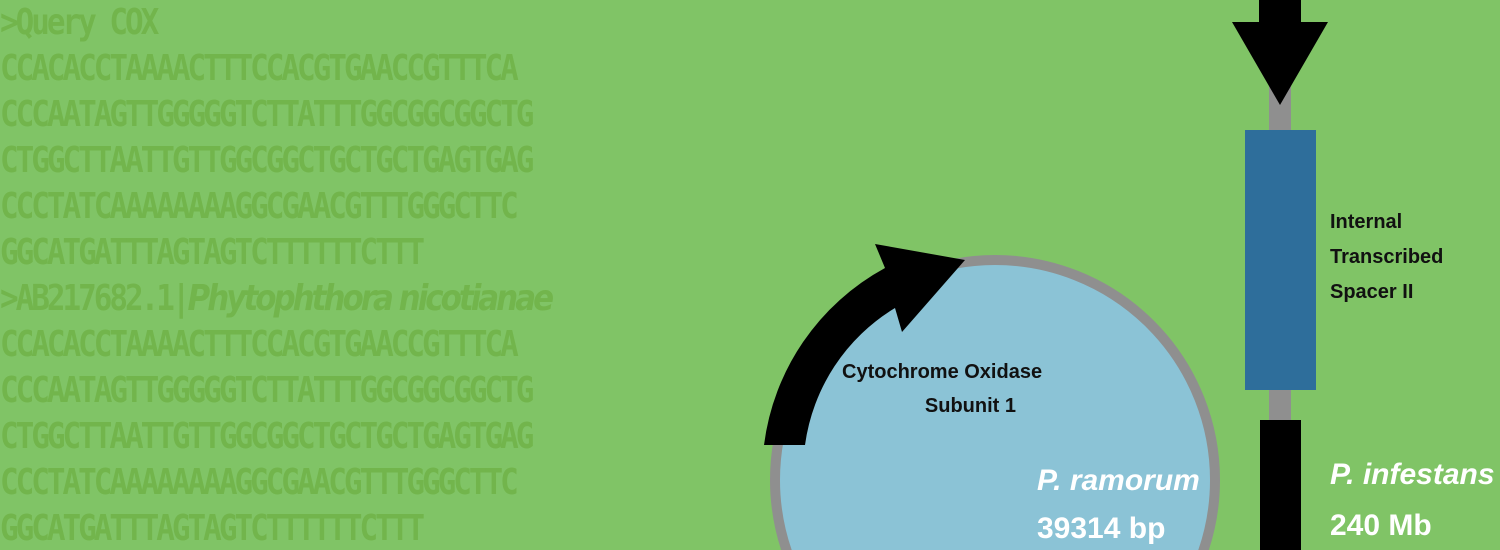  What do you see at coordinates (1366, 222) in the screenshot?
I see `its-label-line1: Internal` at bounding box center [1366, 222].